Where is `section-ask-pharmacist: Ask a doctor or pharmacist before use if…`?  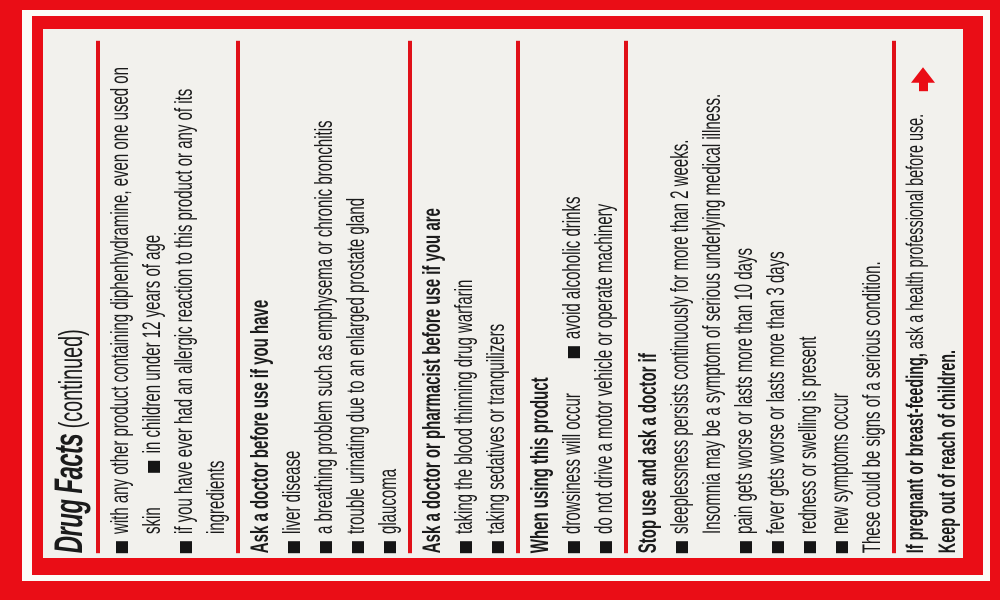 section-ask-pharmacist: Ask a doctor or pharmacist before use if… is located at coordinates (464, 297).